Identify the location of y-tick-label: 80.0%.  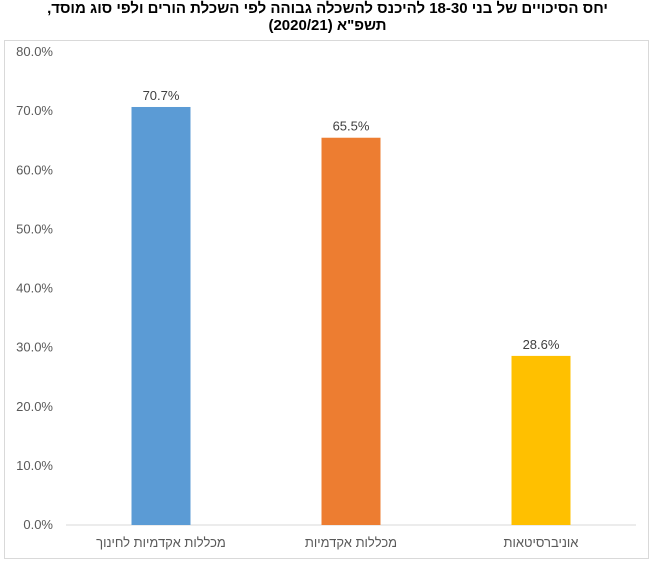
(34, 51).